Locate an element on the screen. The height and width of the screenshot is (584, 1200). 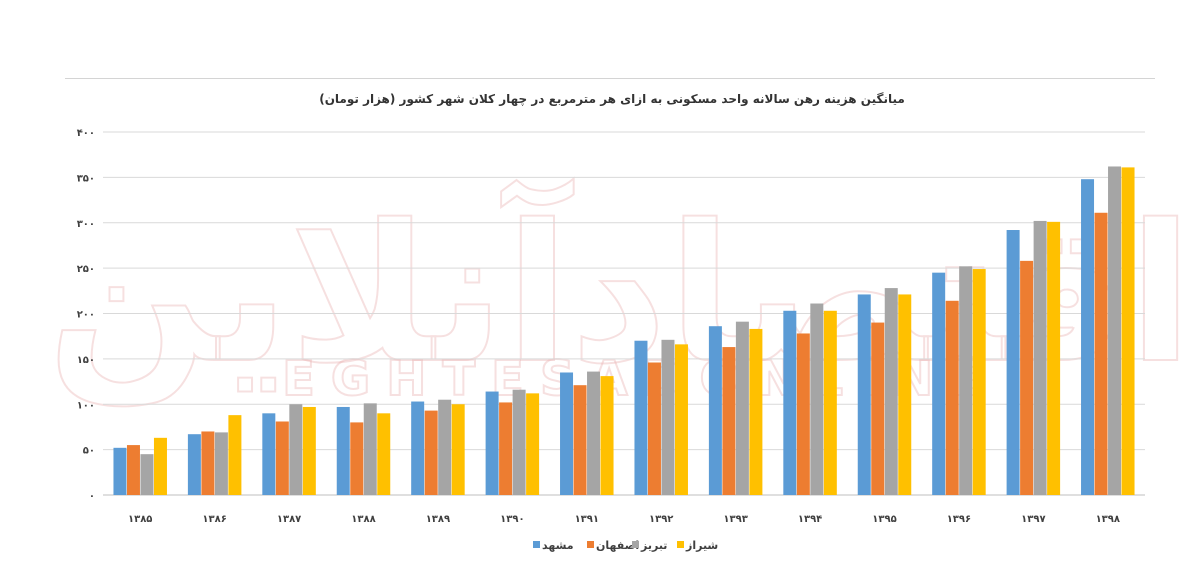
x-tick-label: ۱۳۸۹ is located at coordinates (438, 519).